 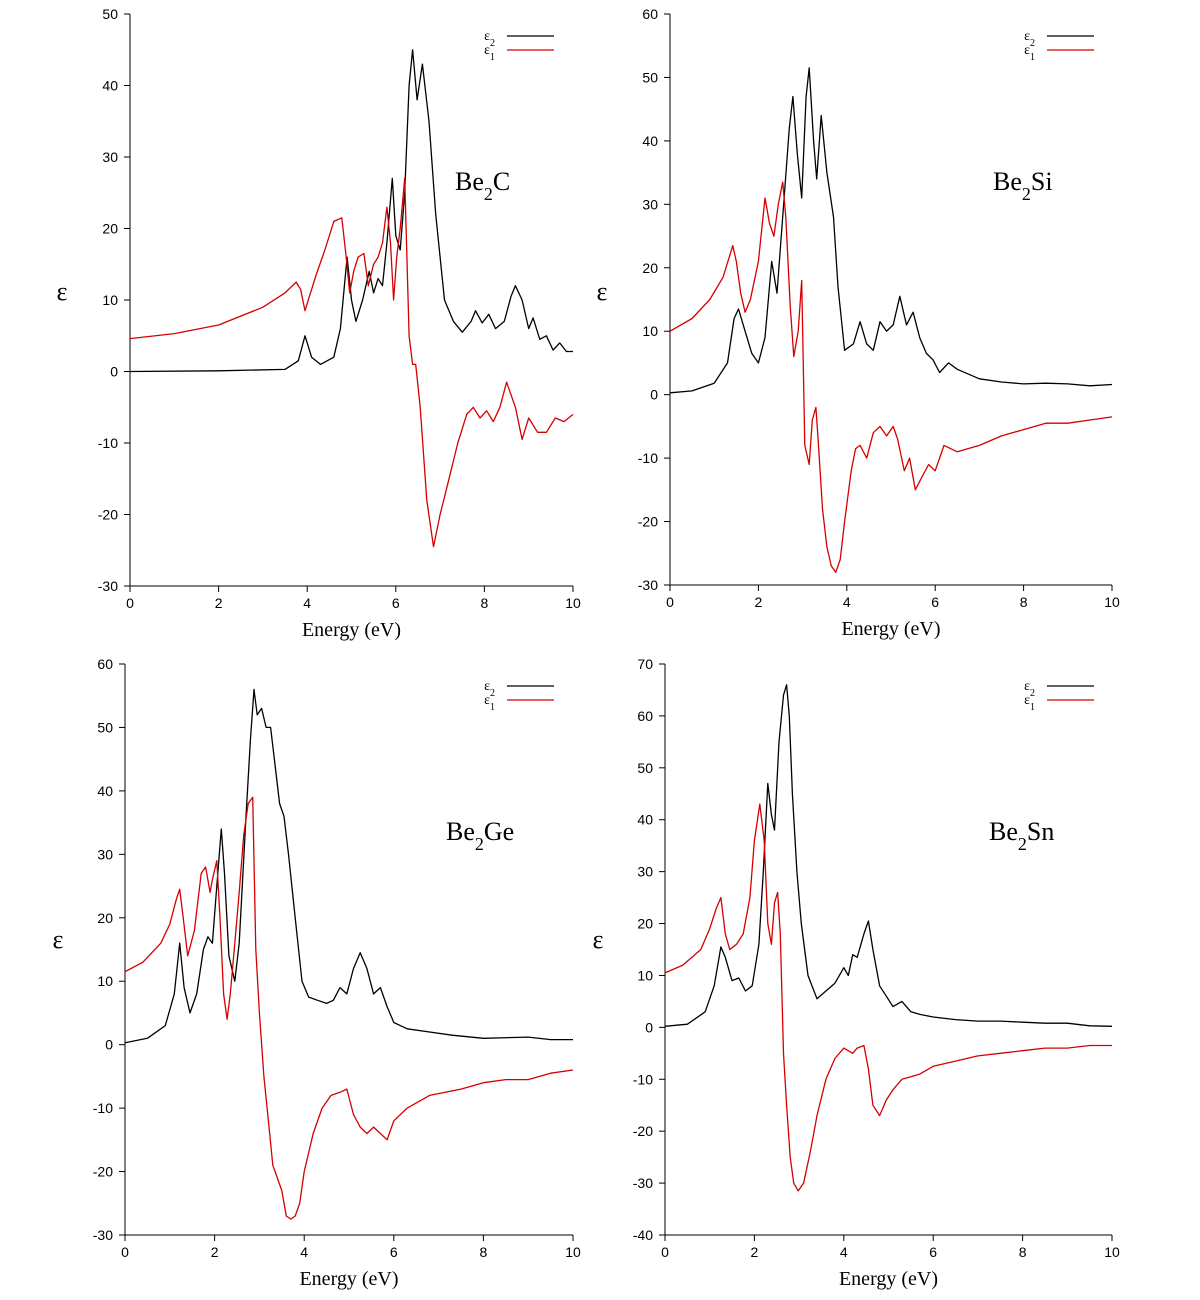 What do you see at coordinates (1021, 835) in the screenshot?
I see `panel-label-be2sn: Be2Sn` at bounding box center [1021, 835].